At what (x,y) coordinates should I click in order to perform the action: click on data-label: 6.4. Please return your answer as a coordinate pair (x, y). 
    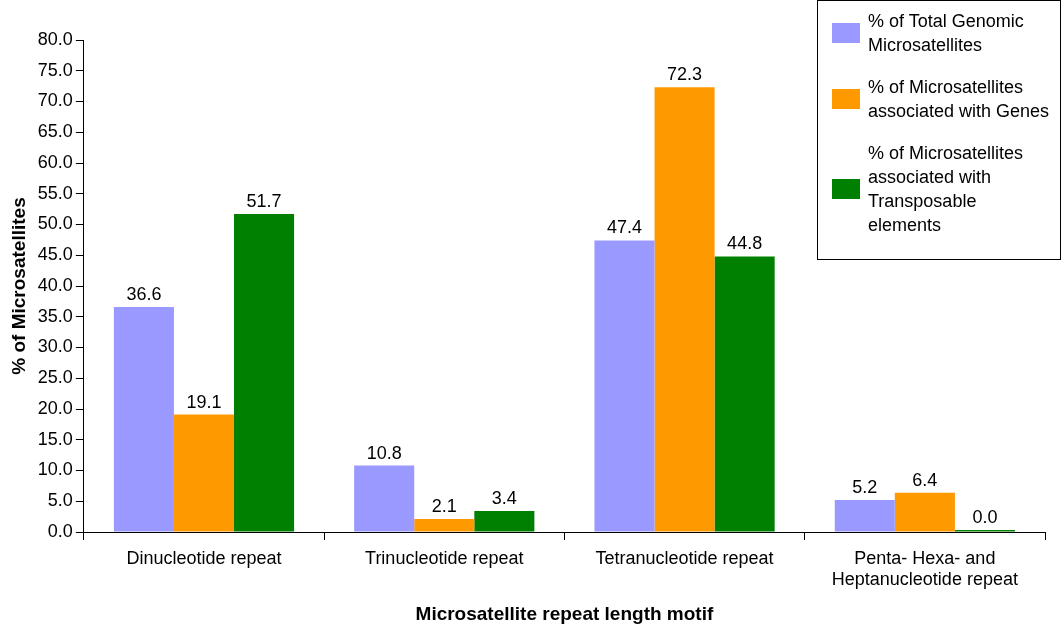
    Looking at the image, I should click on (925, 479).